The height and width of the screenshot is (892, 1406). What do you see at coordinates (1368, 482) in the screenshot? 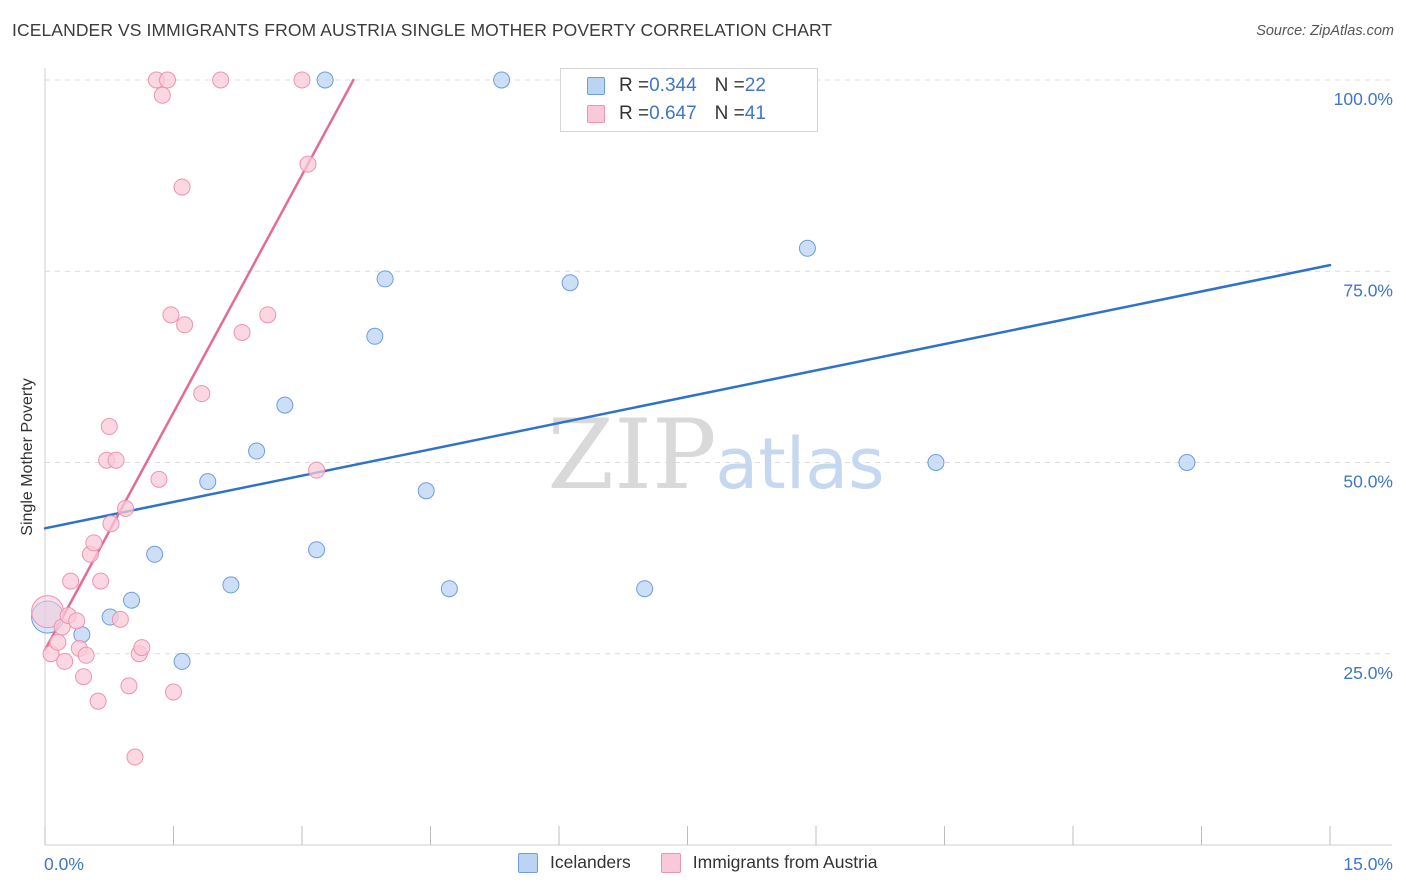
I see `y-tick-label: 50.0%` at bounding box center [1368, 482].